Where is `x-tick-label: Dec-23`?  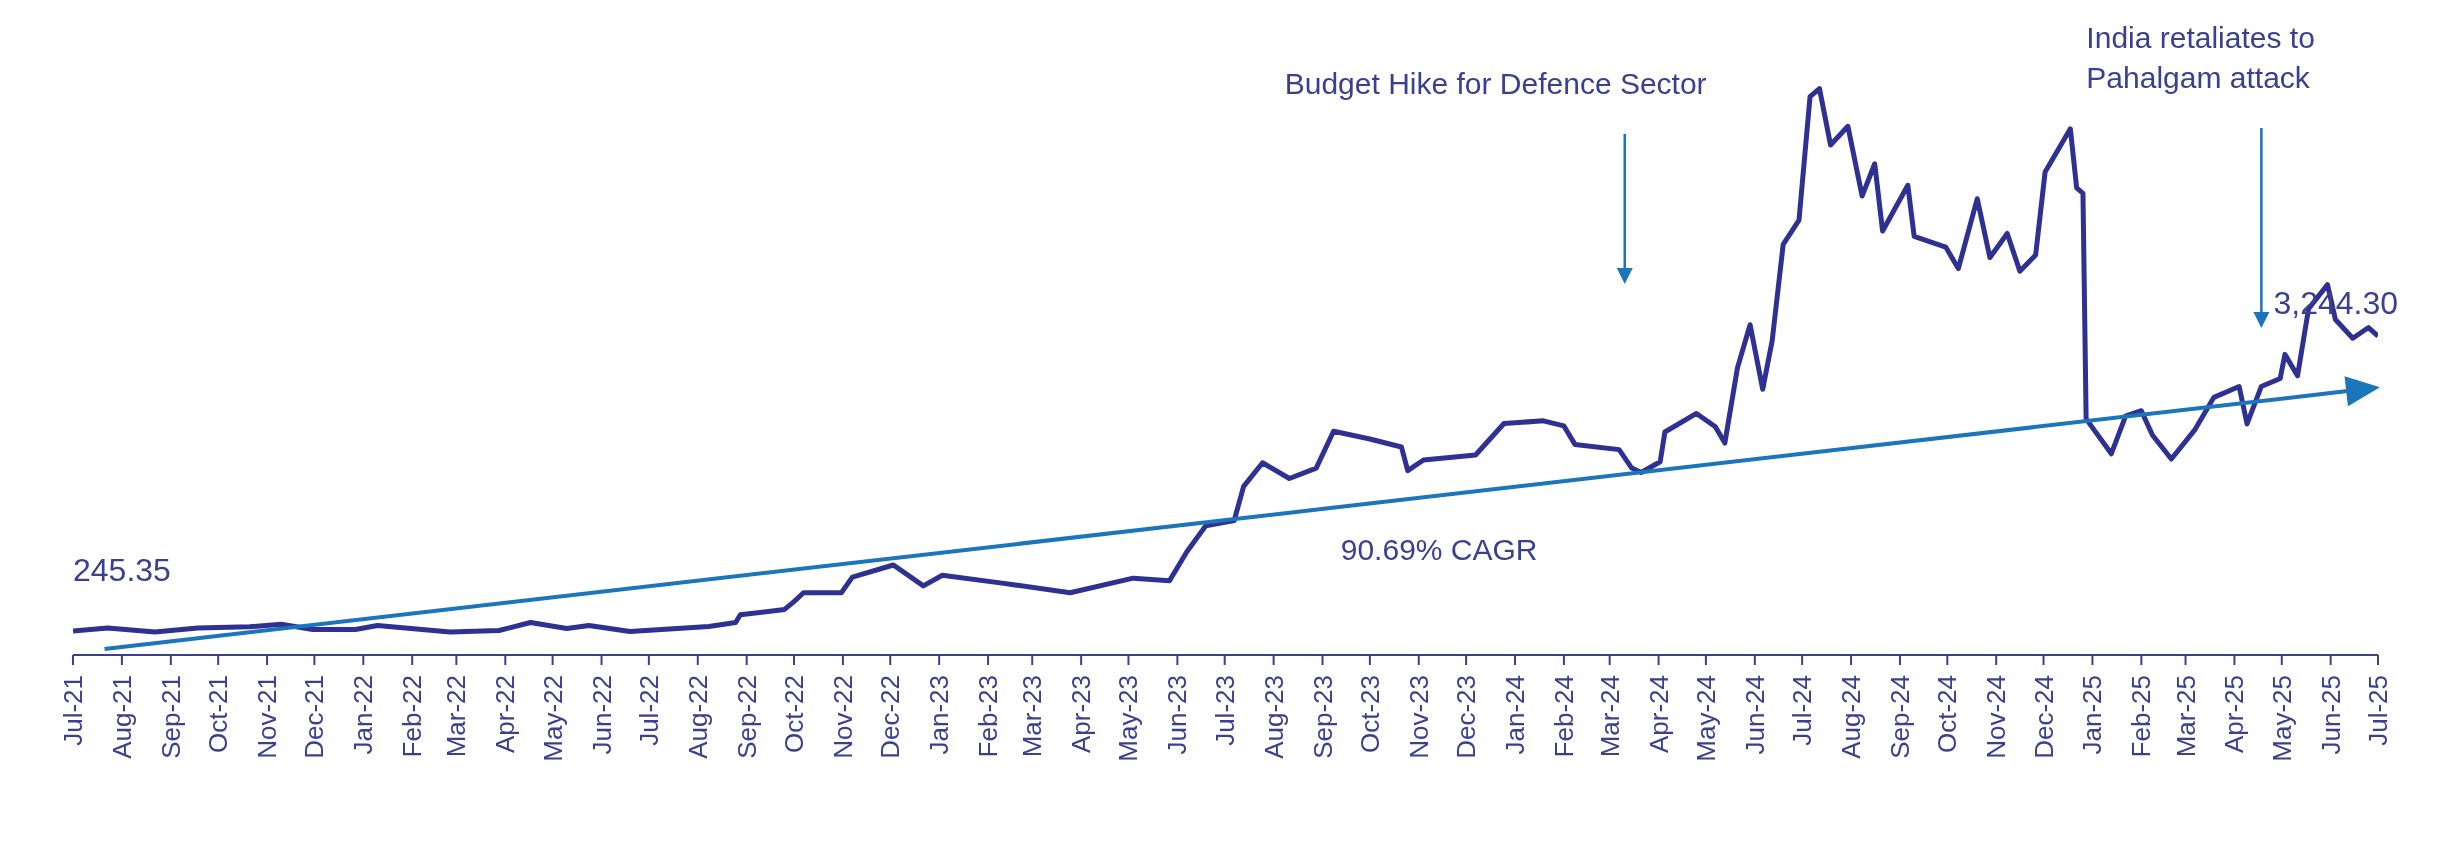
x-tick-label: Dec-23 is located at coordinates (1466, 717).